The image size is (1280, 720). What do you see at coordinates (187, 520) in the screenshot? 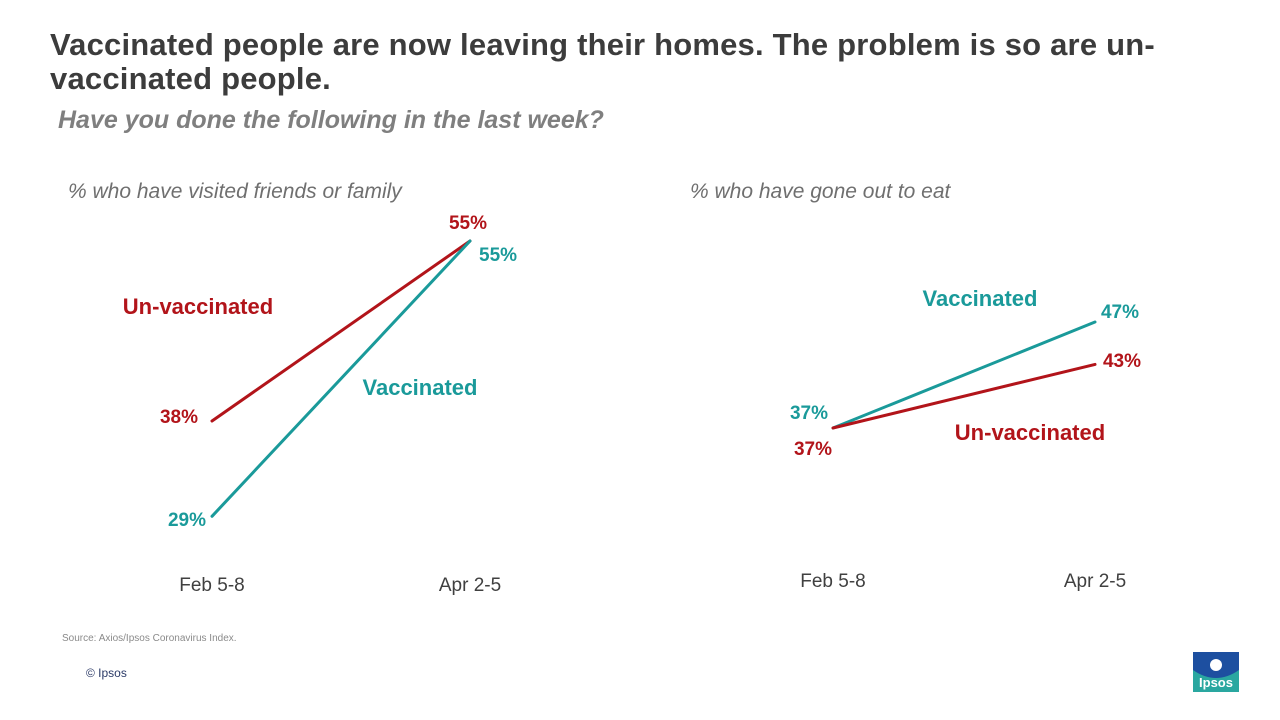
I see `data-label-vaccinated-start: 29%` at bounding box center [187, 520].